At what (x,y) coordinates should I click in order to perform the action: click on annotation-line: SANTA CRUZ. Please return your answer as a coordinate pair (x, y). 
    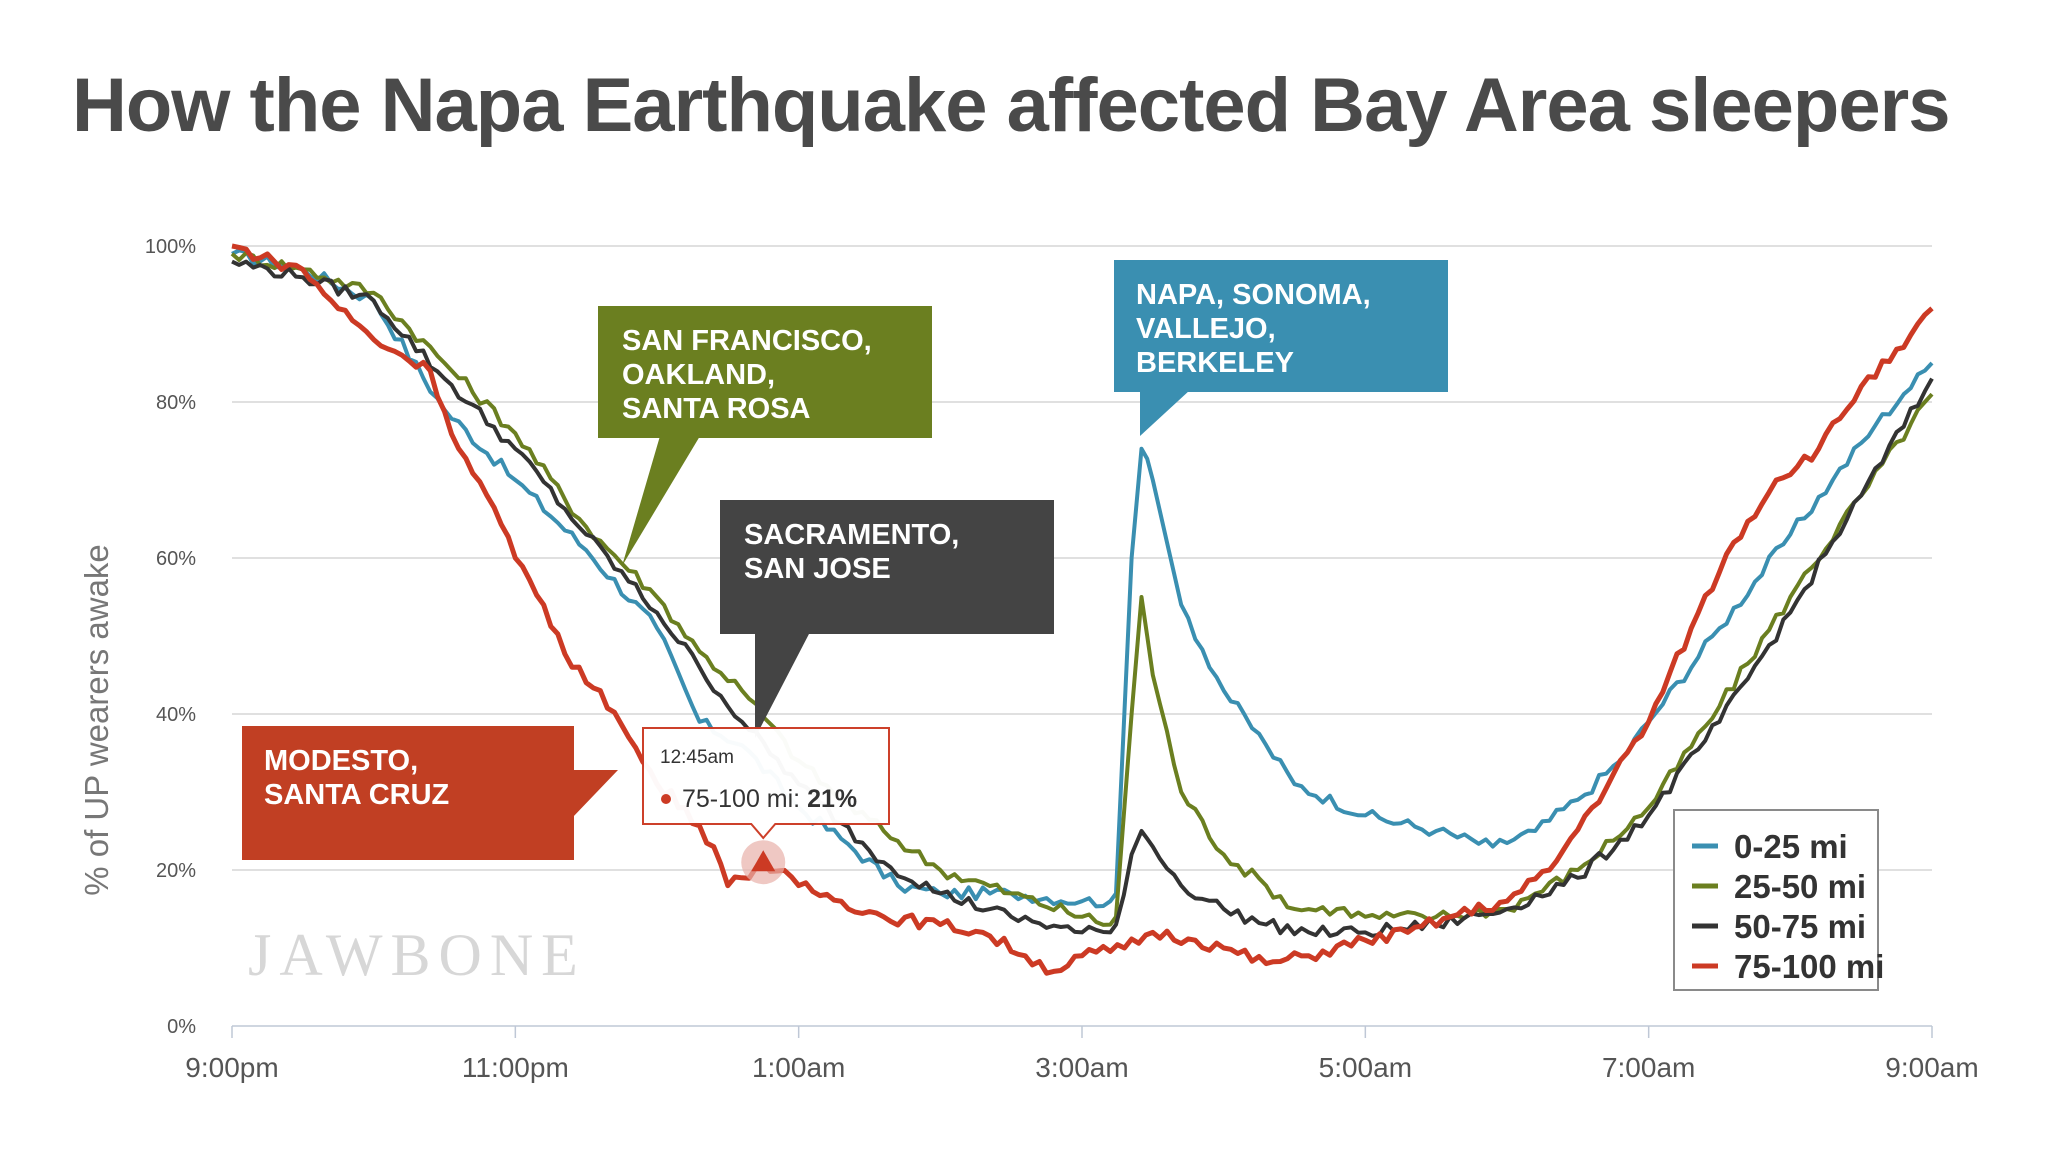
    Looking at the image, I should click on (356, 795).